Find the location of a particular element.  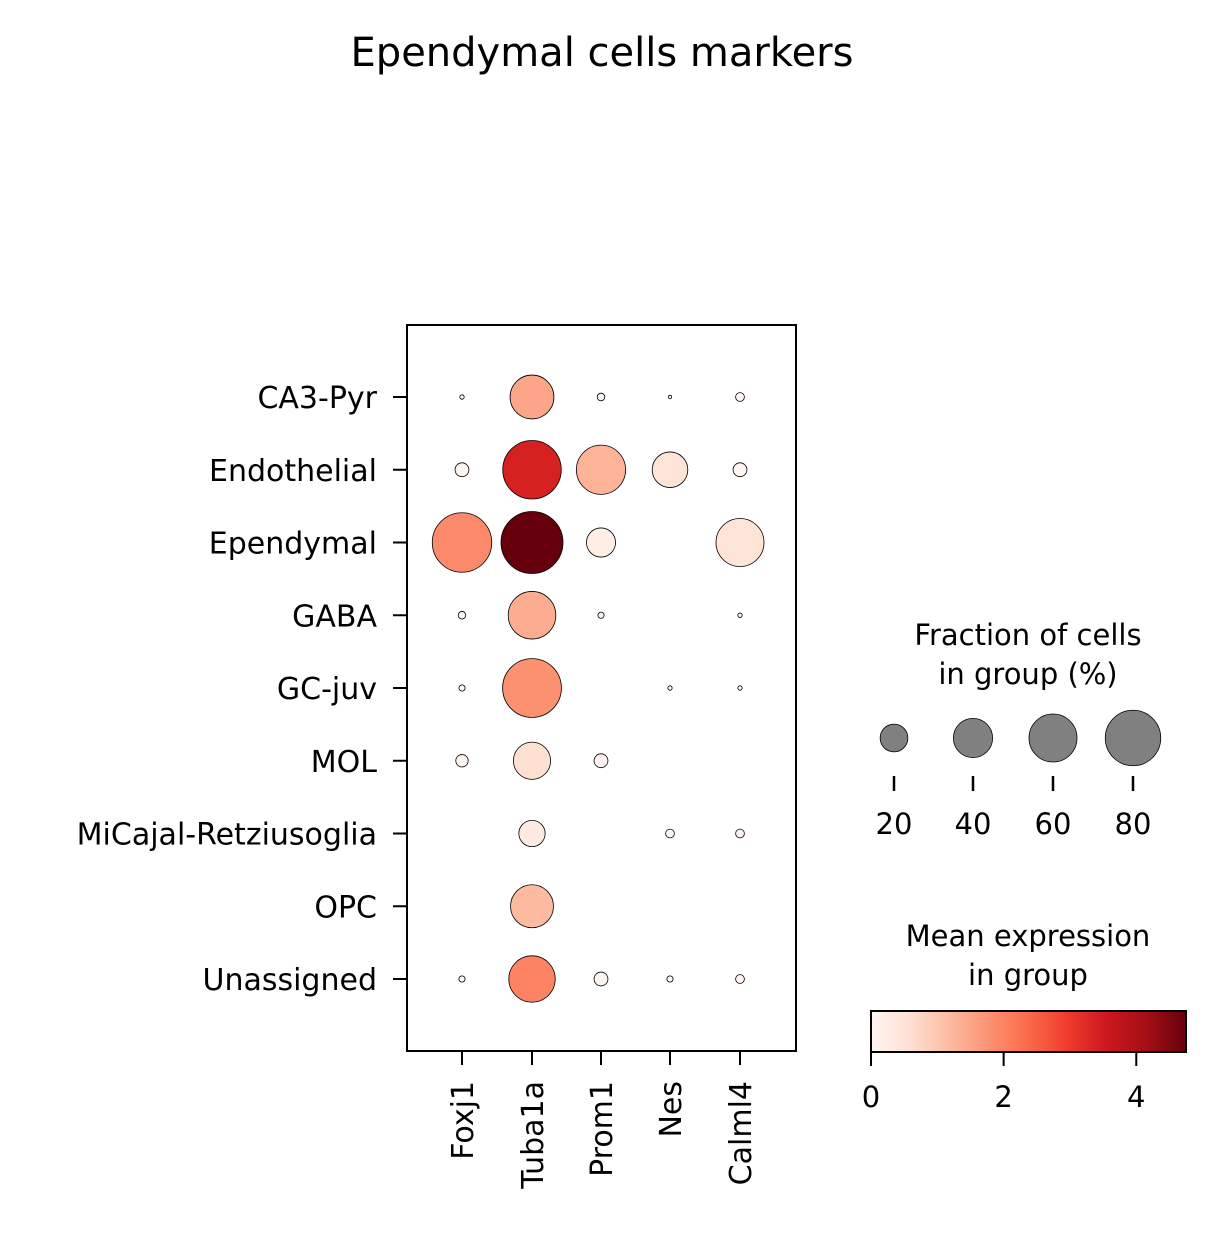

y-tick-label: Ependymal is located at coordinates (293, 544).